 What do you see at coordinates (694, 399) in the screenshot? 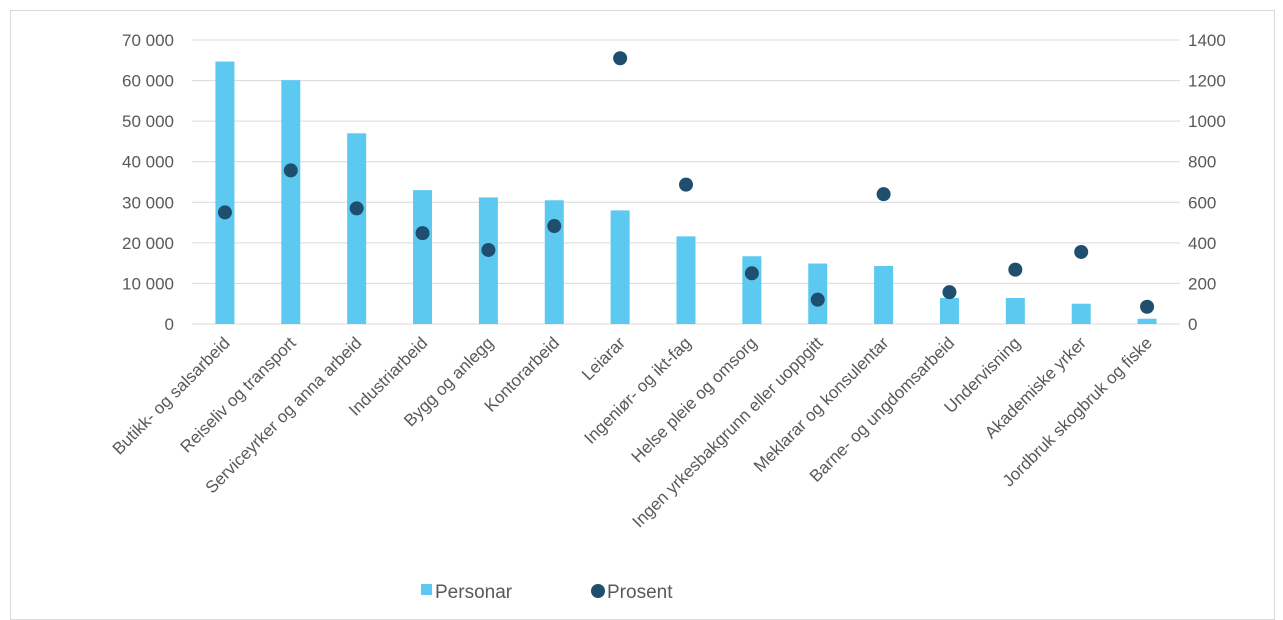
I see `category-label: Helse pleie og omsorg` at bounding box center [694, 399].